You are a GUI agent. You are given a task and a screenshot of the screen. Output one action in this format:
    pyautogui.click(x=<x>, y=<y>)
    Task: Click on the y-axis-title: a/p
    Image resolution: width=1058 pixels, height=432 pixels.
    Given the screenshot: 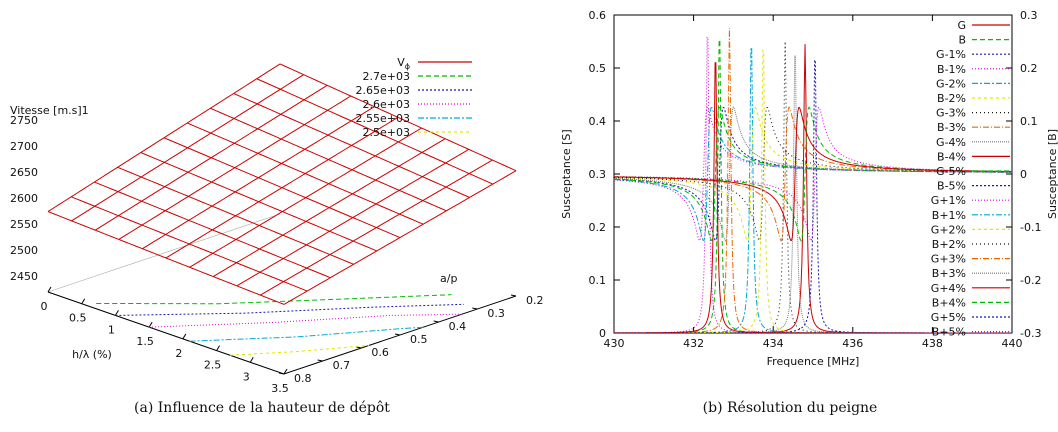 What is the action you would take?
    pyautogui.click(x=448, y=278)
    